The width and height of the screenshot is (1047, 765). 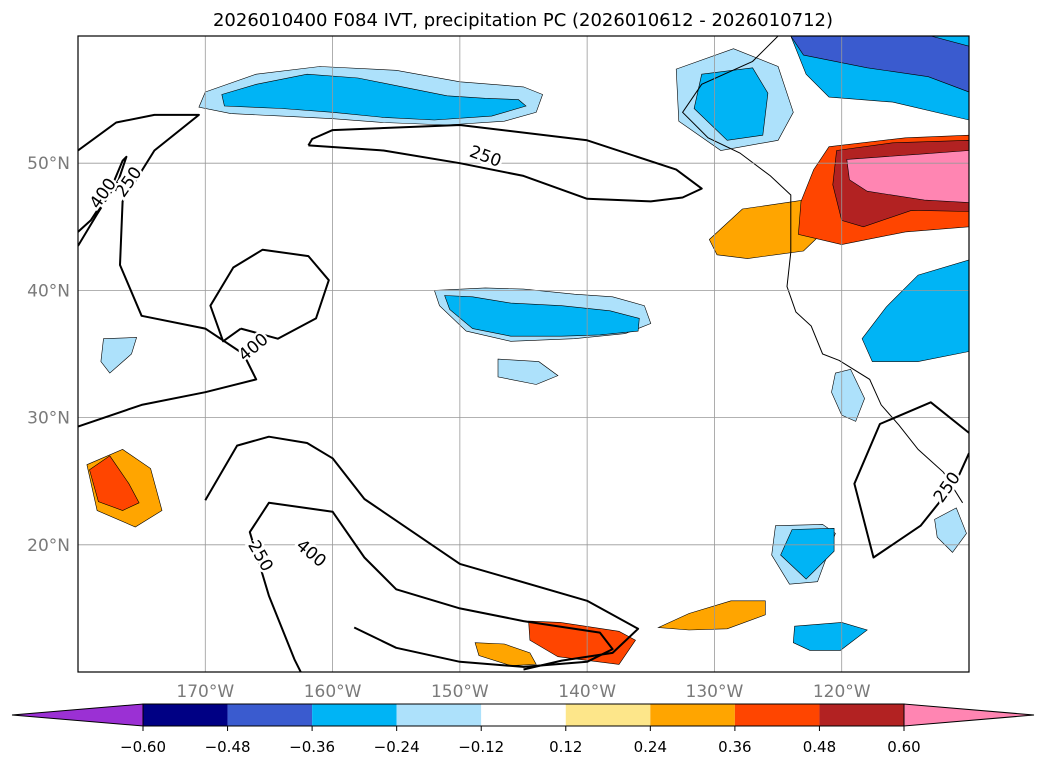 What do you see at coordinates (969, 715) in the screenshot?
I see `colorbar-extend-high` at bounding box center [969, 715].